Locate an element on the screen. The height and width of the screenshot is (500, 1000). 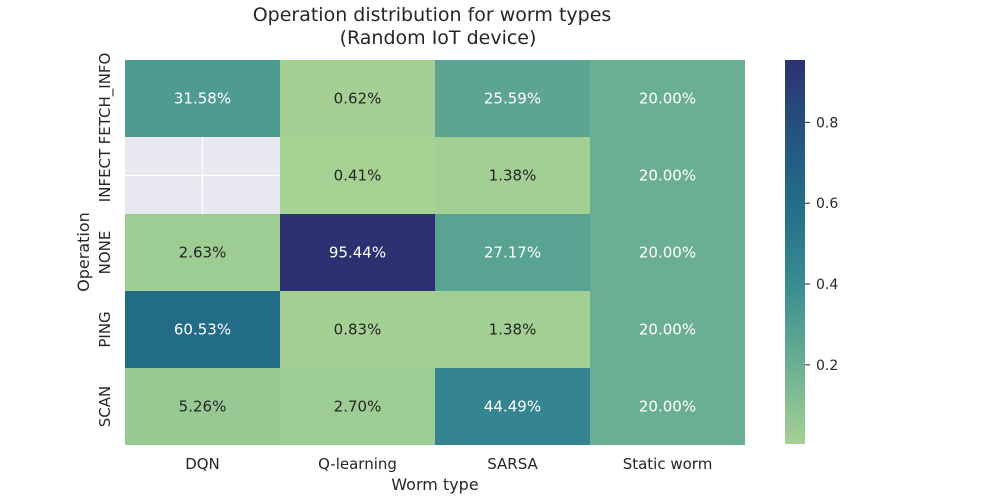
cell-value-label: 31.58% is located at coordinates (202, 99).